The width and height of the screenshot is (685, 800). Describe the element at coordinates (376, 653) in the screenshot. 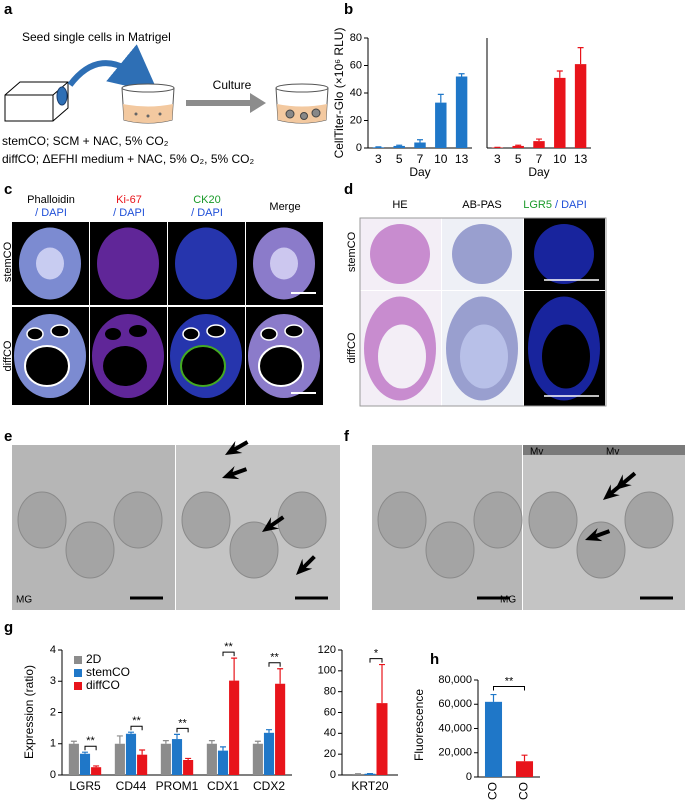

I see `significance-label: *` at that location.